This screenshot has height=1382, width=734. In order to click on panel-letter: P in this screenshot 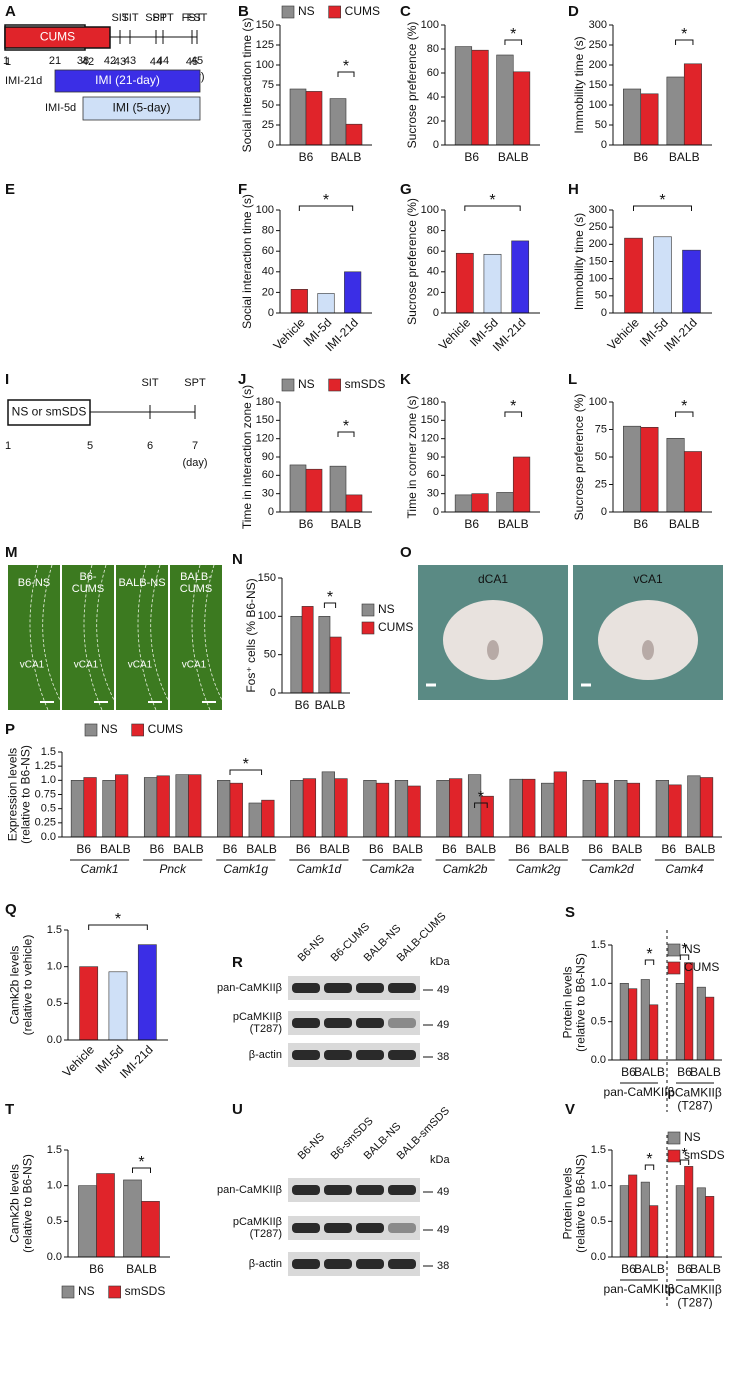, I will do `click(10, 729)`.